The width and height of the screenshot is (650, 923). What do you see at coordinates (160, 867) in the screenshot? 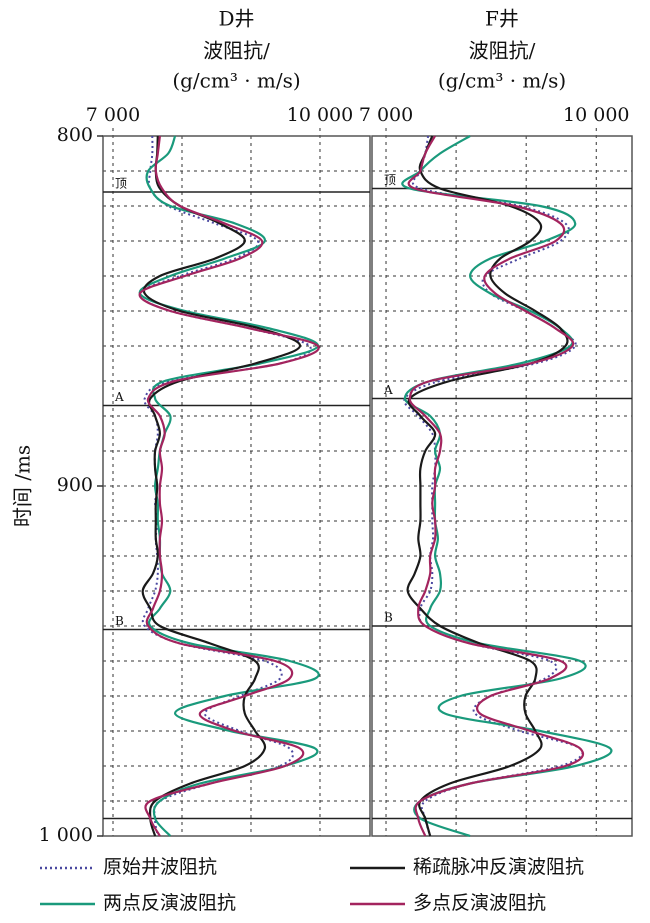
I see `legend-label: 原始井波阻抗` at bounding box center [160, 867].